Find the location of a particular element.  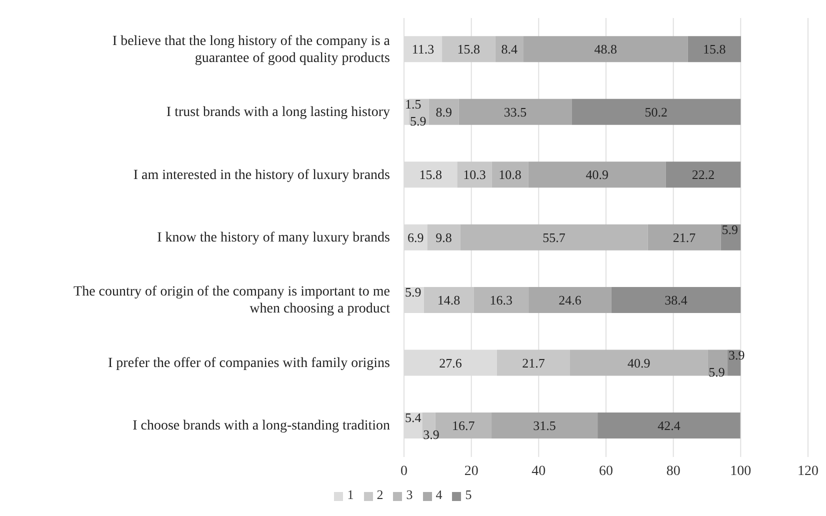

data-label: 16.3 is located at coordinates (501, 300).